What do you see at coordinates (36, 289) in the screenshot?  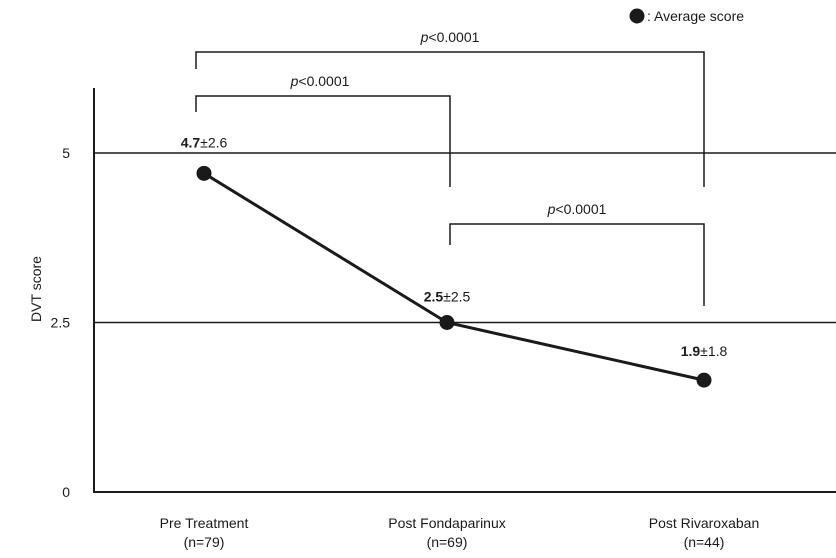 I see `y-axis-label: DVT score` at bounding box center [36, 289].